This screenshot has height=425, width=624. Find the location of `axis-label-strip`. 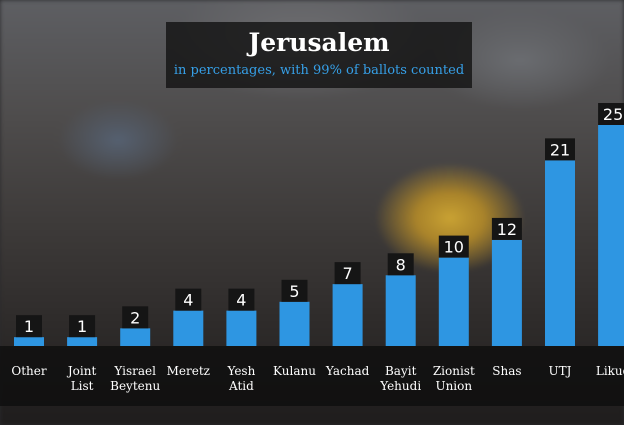

axis-label-strip is located at coordinates (312, 376).